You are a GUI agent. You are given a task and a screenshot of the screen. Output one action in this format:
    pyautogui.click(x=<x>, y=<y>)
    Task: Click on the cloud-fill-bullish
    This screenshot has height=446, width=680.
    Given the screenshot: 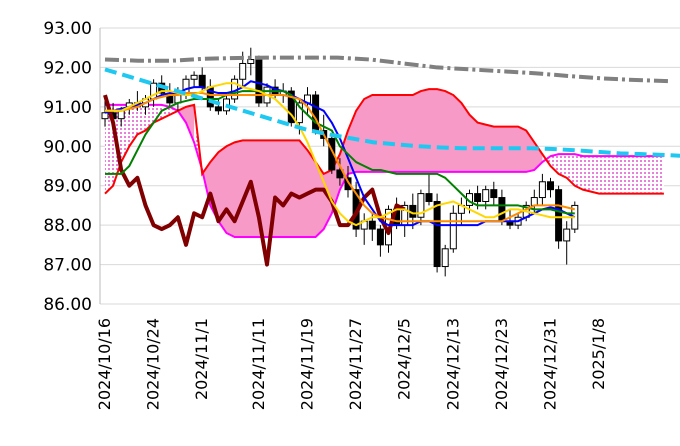 What is the action you would take?
    pyautogui.click(x=145, y=149)
    